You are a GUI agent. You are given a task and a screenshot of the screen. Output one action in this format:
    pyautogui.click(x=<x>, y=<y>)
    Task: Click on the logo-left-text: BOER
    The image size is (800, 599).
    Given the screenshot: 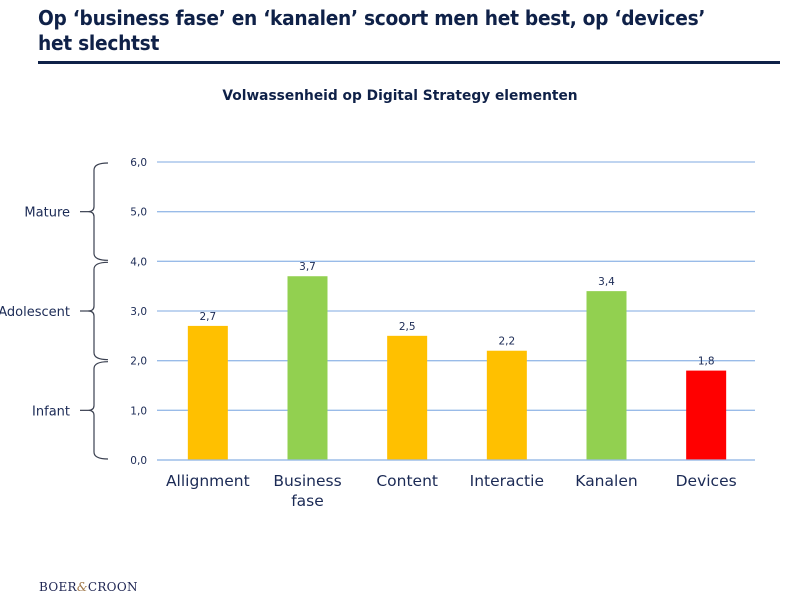 What is the action you would take?
    pyautogui.click(x=58, y=587)
    